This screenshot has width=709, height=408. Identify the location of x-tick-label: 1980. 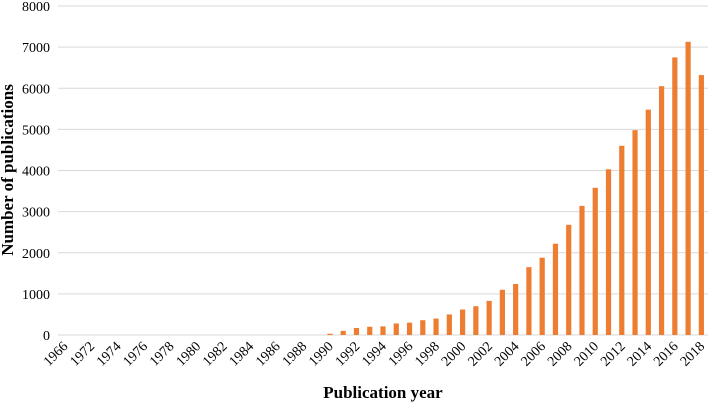
(189, 354).